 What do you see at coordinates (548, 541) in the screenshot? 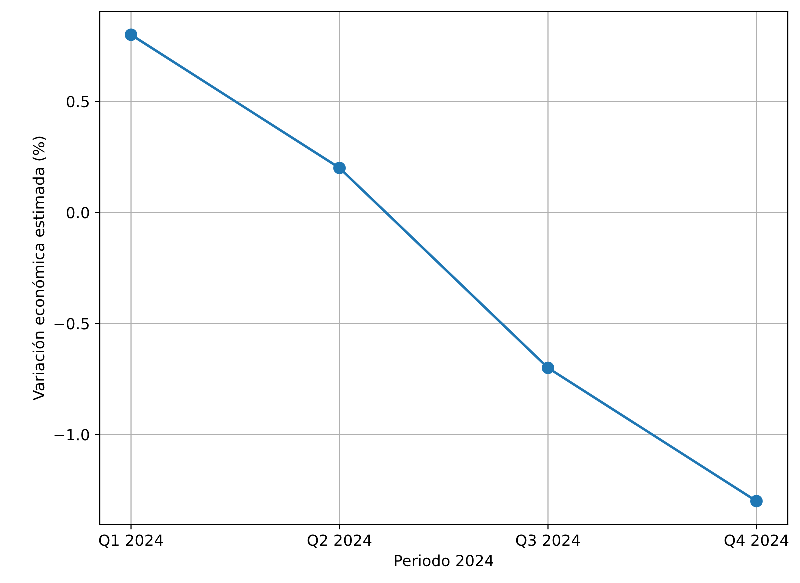
I see `x-tick-label: Q3 2024` at bounding box center [548, 541].